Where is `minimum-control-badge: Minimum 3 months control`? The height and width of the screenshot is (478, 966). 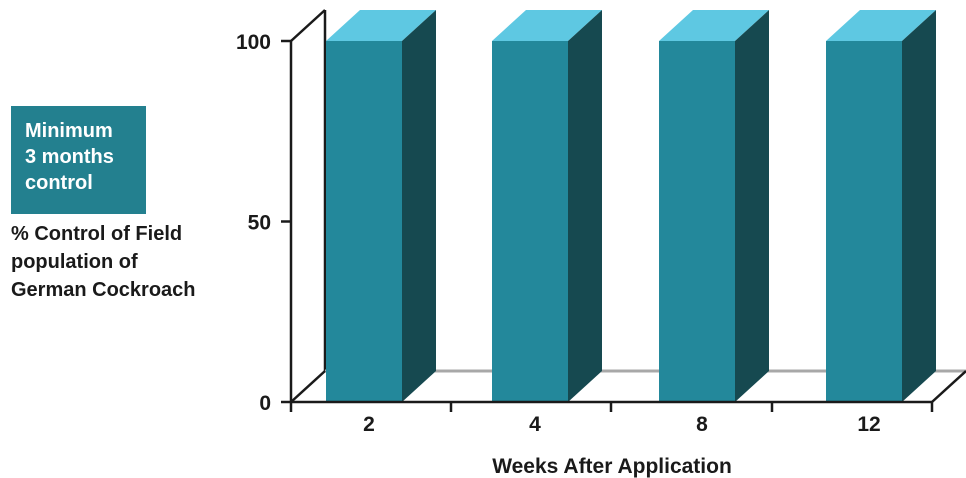
minimum-control-badge: Minimum 3 months control is located at coordinates (78, 160).